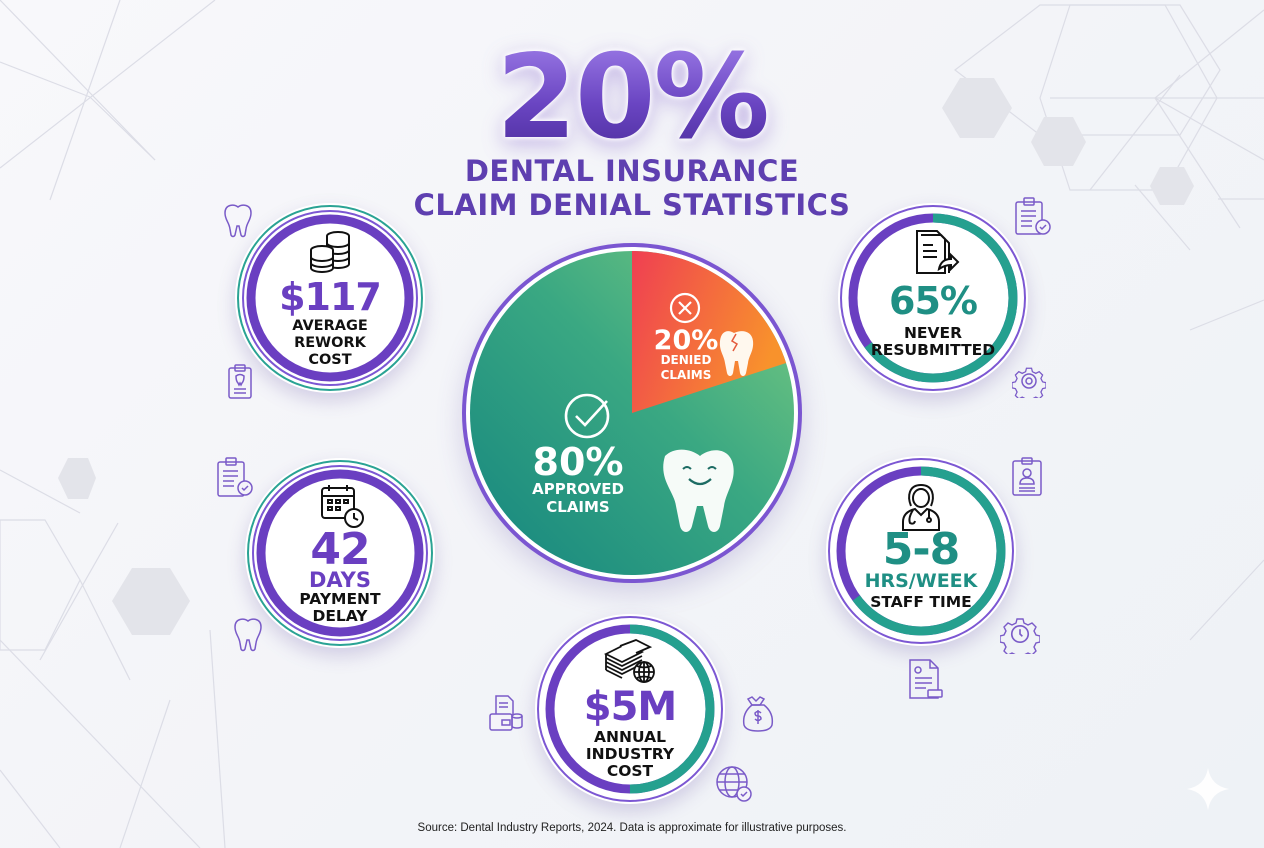  What do you see at coordinates (587, 416) in the screenshot?
I see `check-circle-icon` at bounding box center [587, 416].